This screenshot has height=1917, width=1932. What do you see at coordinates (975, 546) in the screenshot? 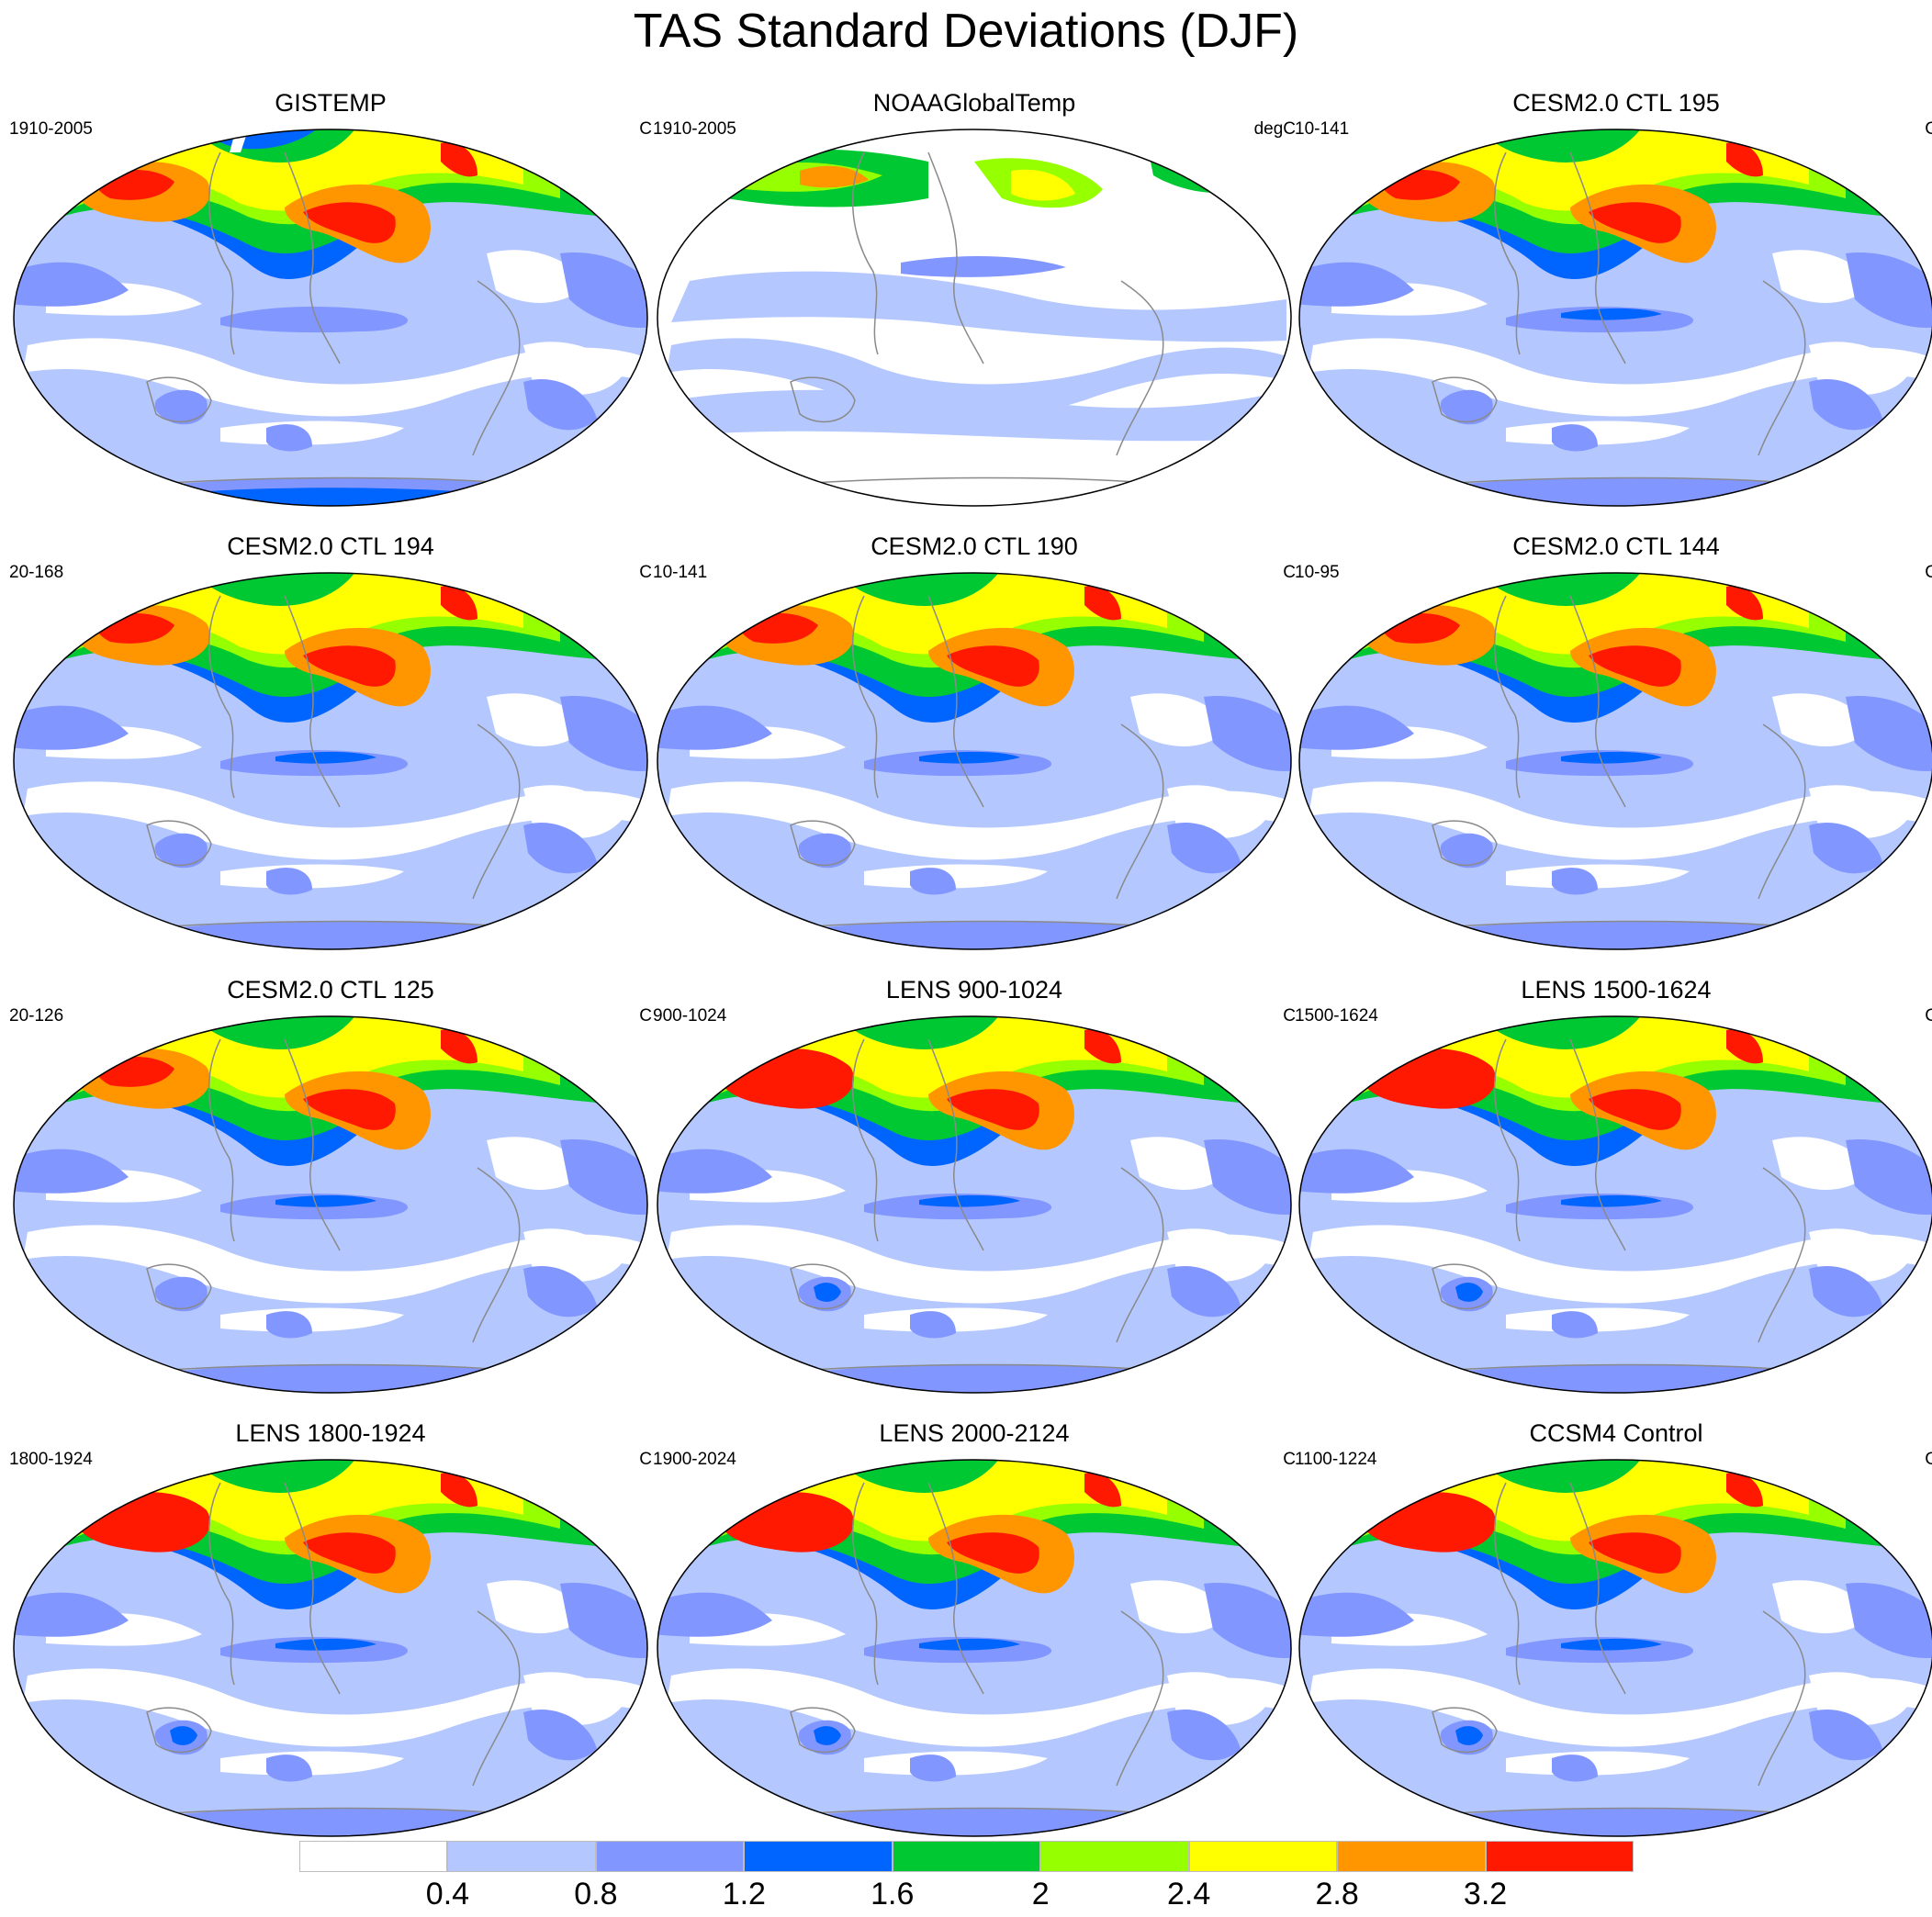
I see `panel-title: CESM2.0 CTL 190` at bounding box center [975, 546].